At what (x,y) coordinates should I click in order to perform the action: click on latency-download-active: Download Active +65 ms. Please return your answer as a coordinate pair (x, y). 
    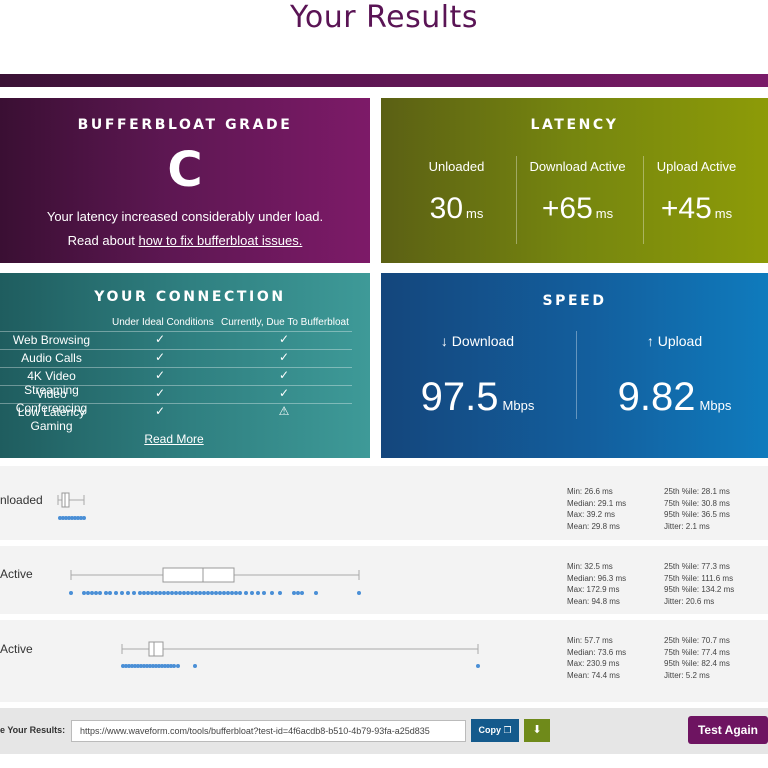
    Looking at the image, I should click on (577, 200).